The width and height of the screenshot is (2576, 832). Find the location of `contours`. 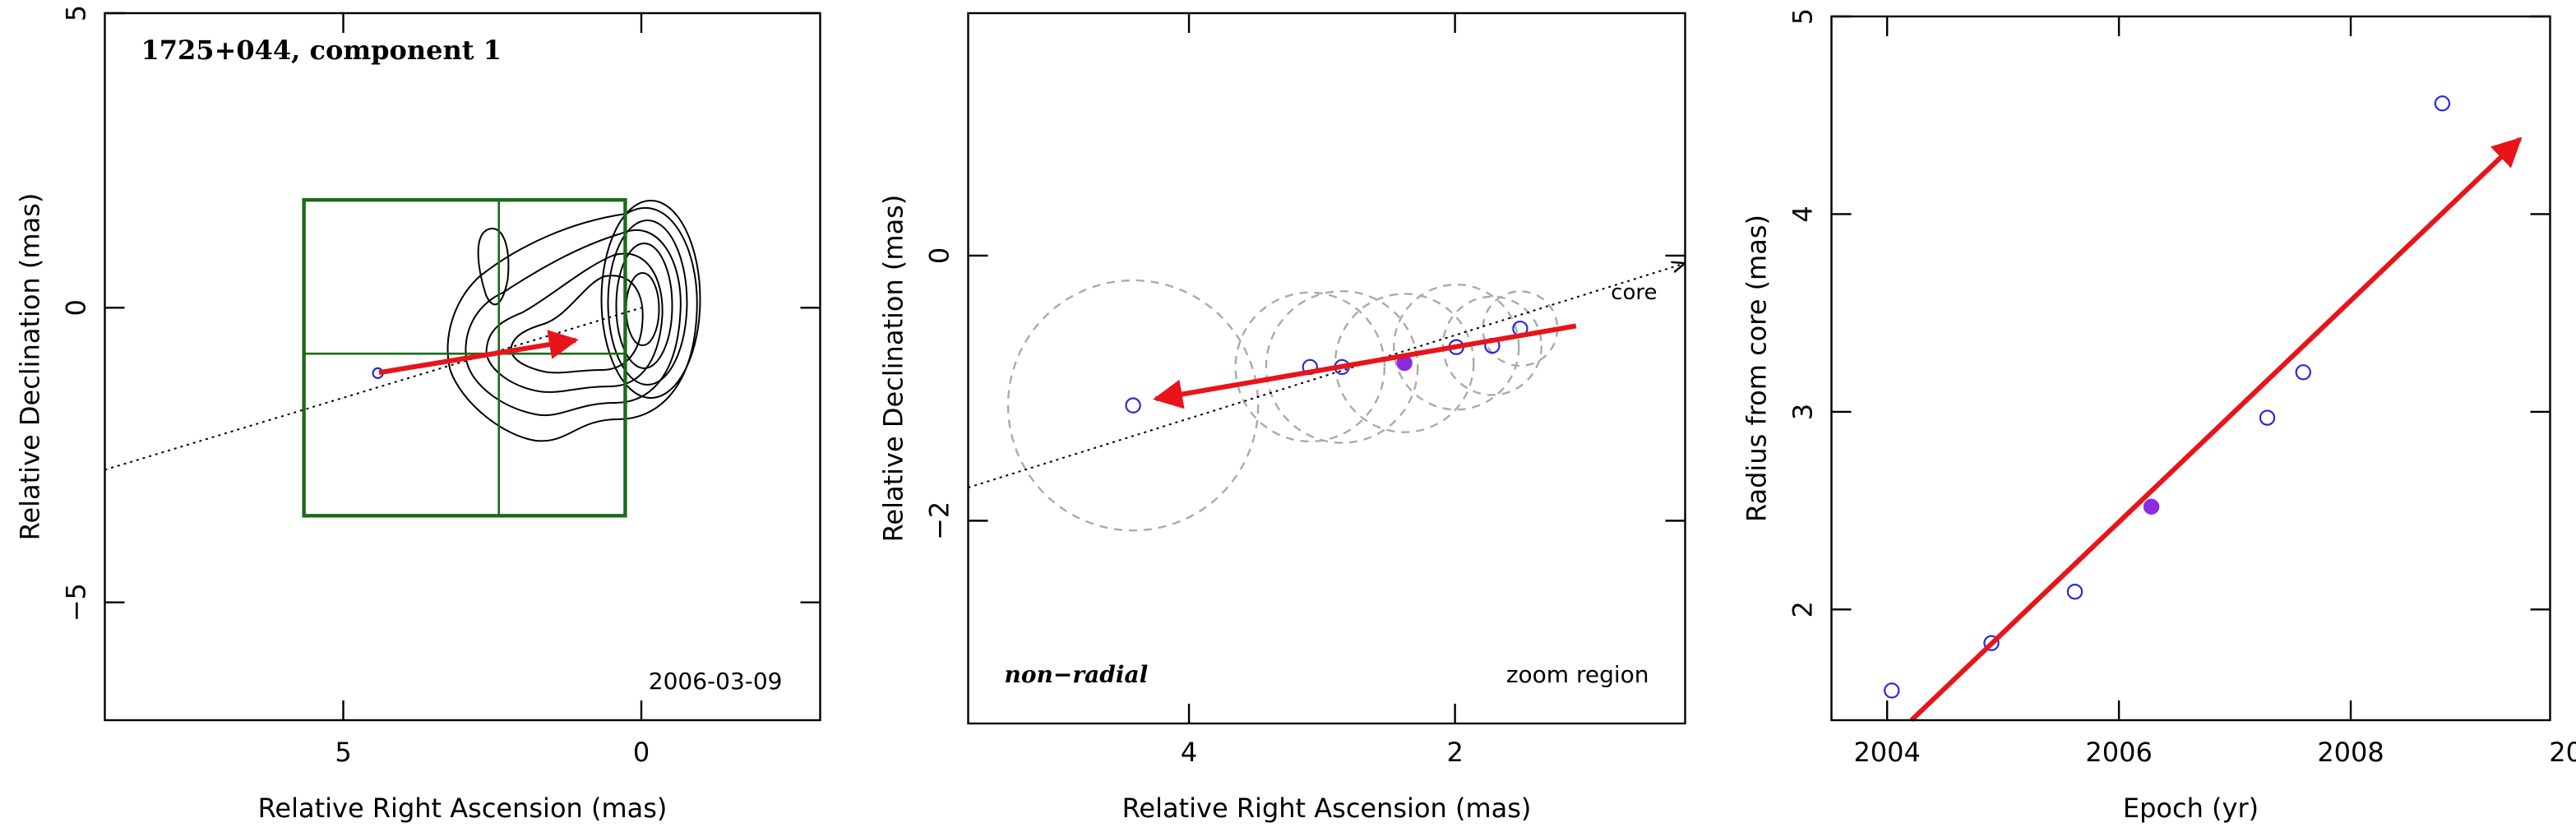

contours is located at coordinates (573, 321).